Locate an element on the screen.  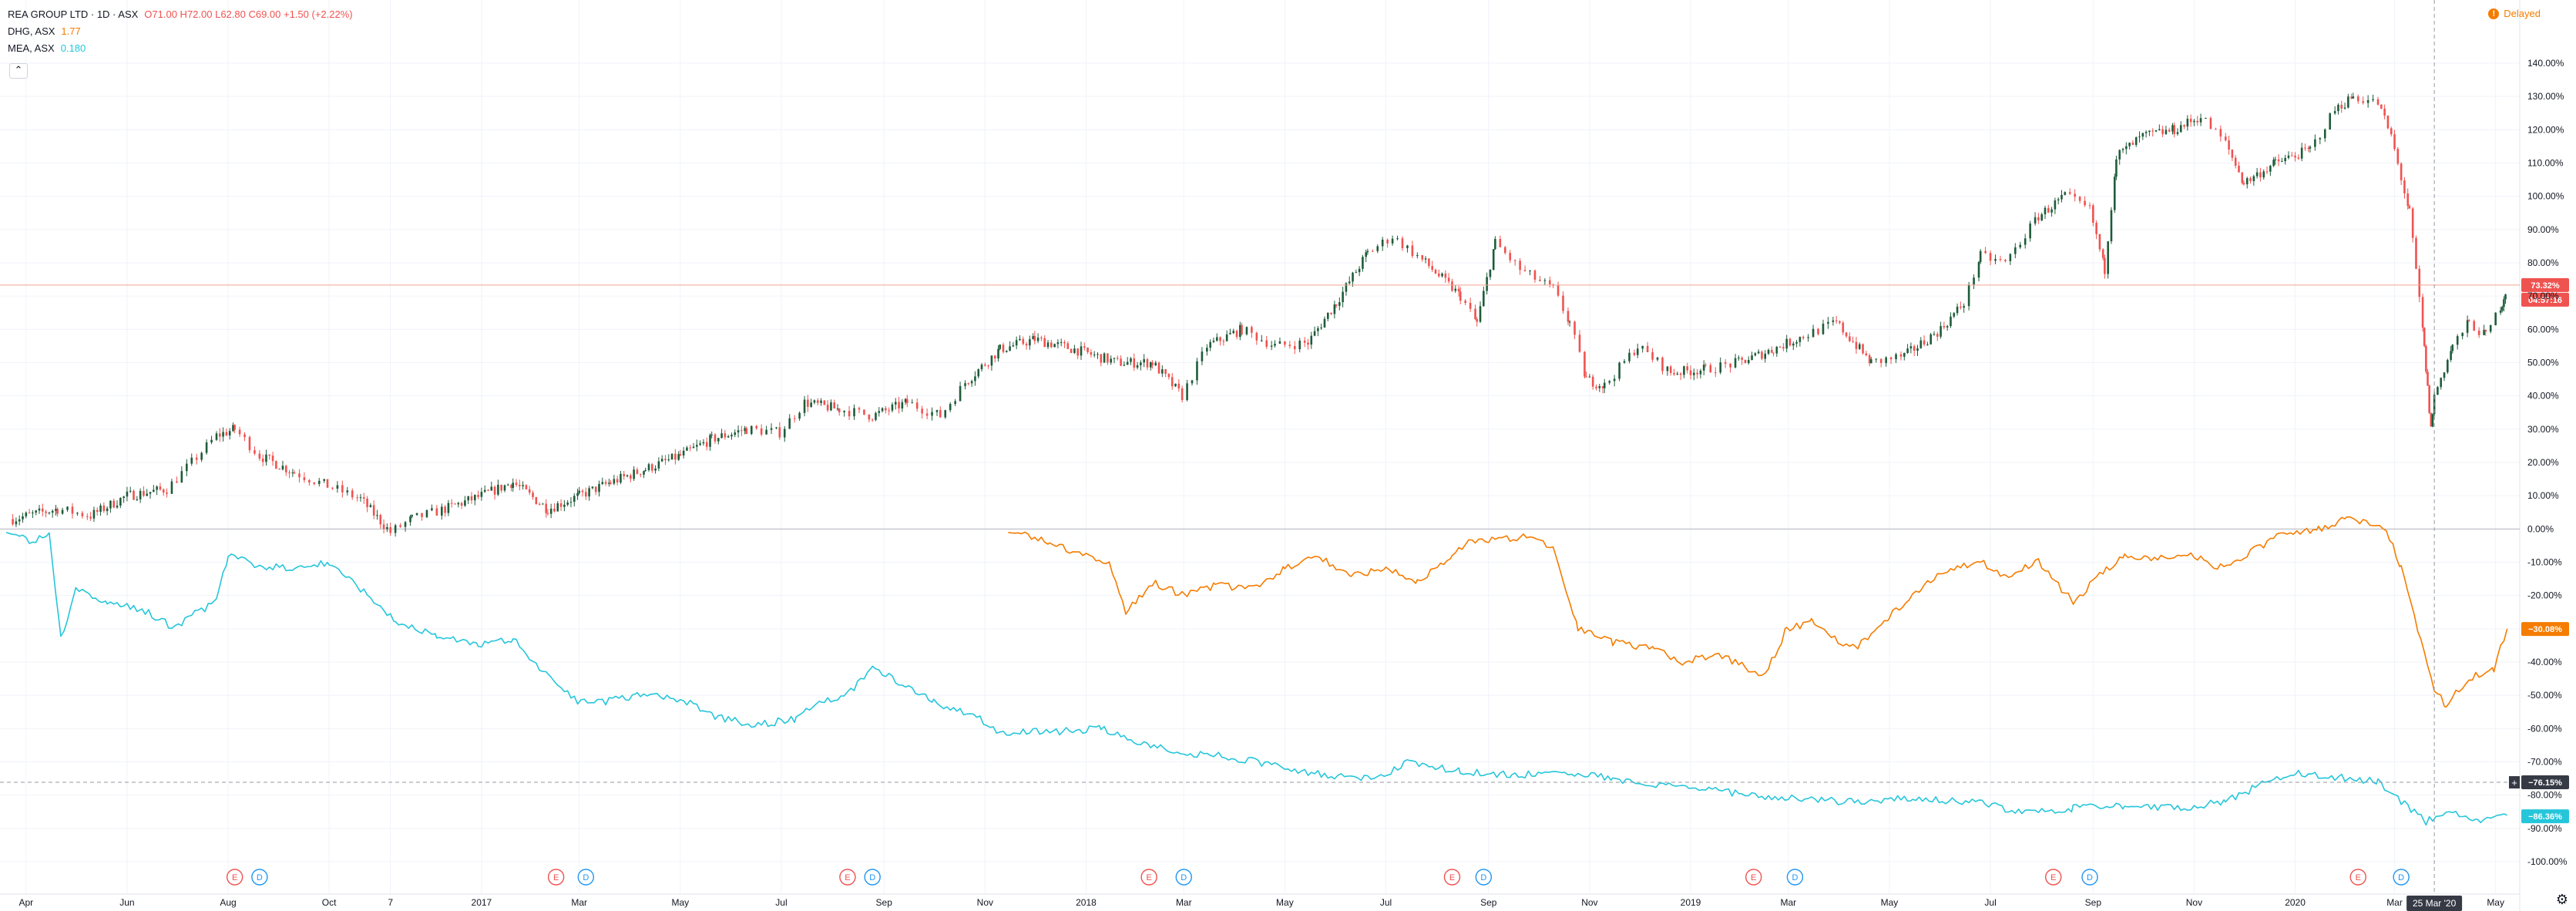
chevron-up-icon: ⌃ is located at coordinates (18, 71).